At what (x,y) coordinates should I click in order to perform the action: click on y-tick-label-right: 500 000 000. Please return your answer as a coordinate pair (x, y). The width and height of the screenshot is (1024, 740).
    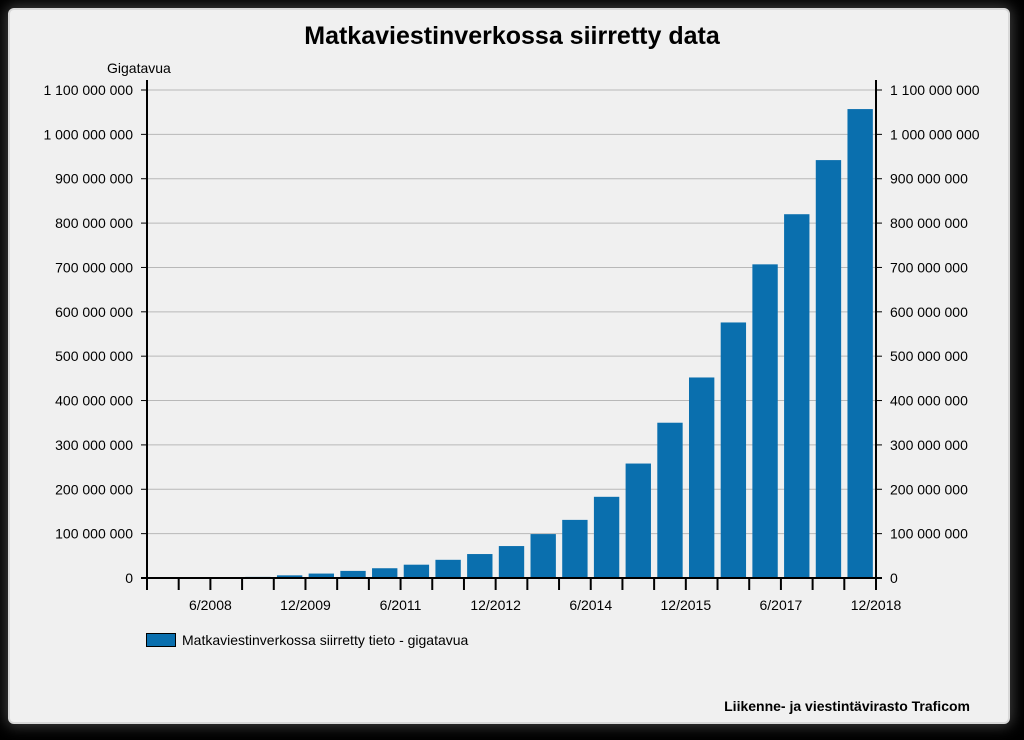
    Looking at the image, I should click on (929, 356).